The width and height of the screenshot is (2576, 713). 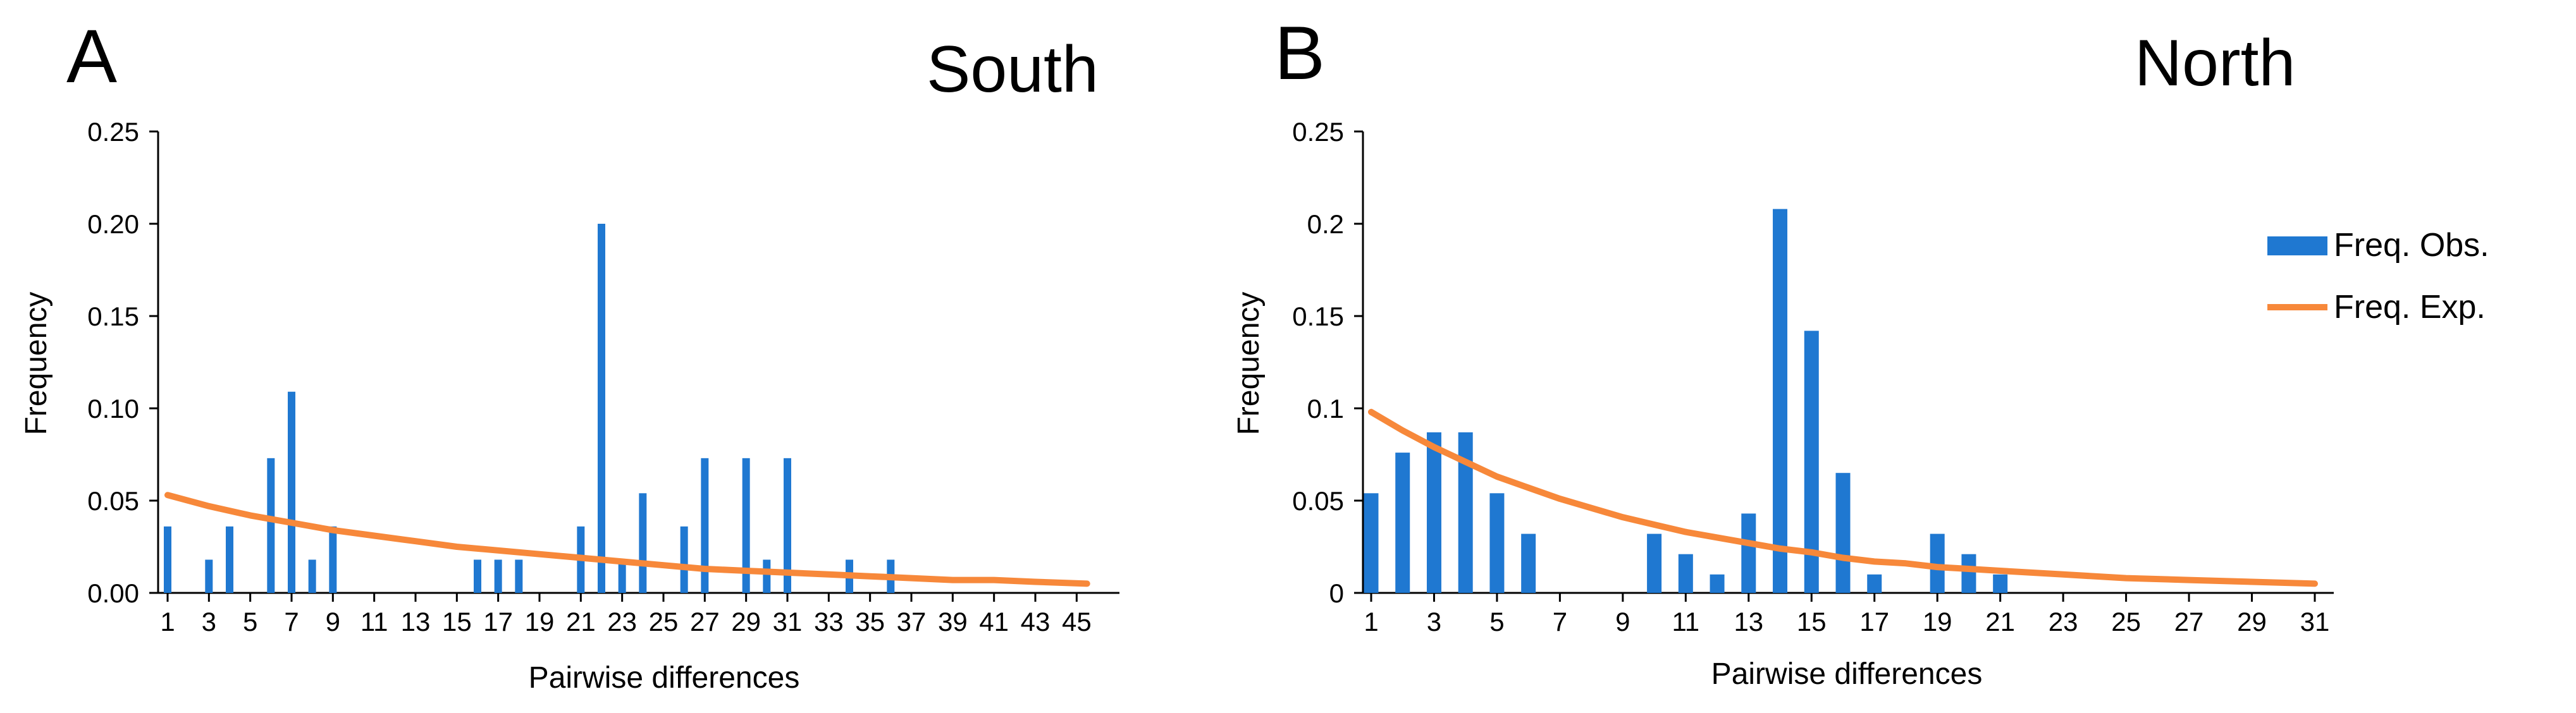 What do you see at coordinates (1336, 593) in the screenshot?
I see `y-tick-label: 0` at bounding box center [1336, 593].